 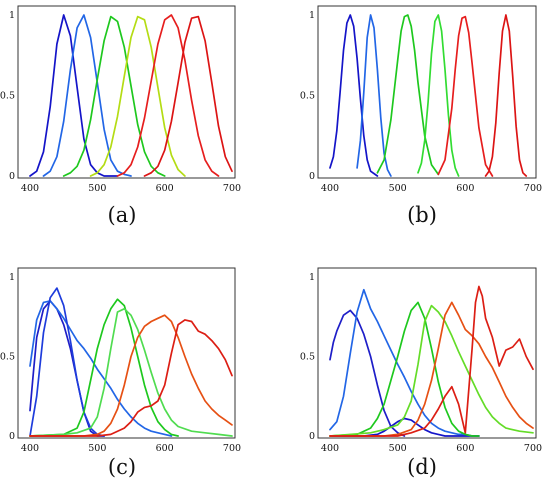 I want to click on panel-caption: (a), so click(x=122, y=215).